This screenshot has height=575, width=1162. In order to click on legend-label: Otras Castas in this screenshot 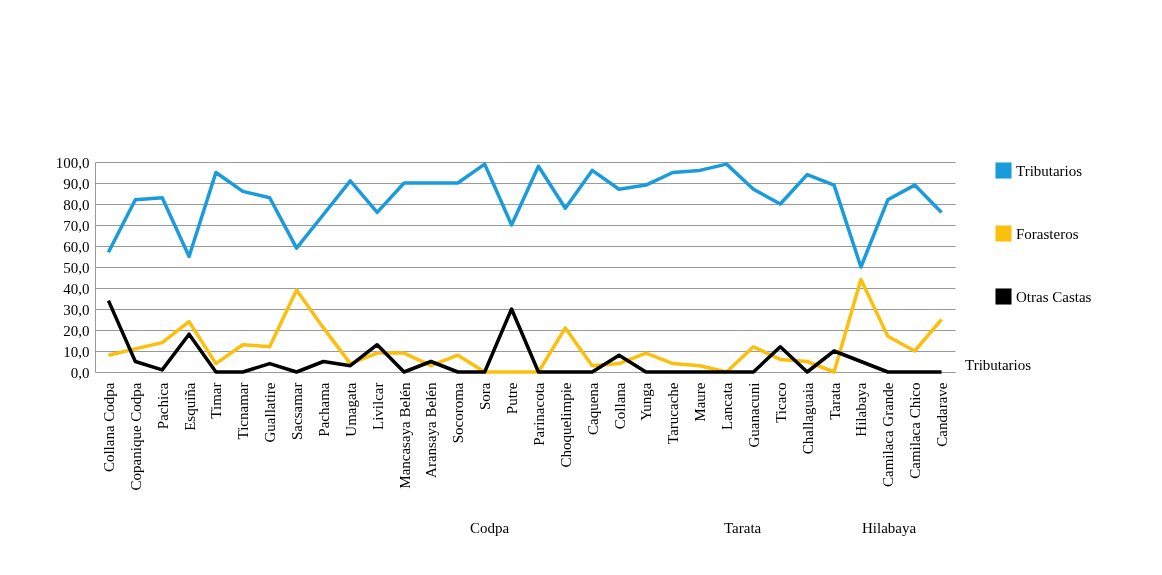, I will do `click(1054, 296)`.